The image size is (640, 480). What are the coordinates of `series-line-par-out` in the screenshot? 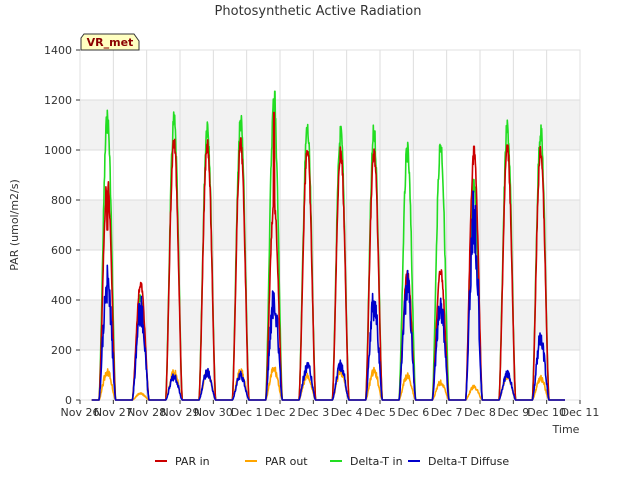 It's located at (328, 383).